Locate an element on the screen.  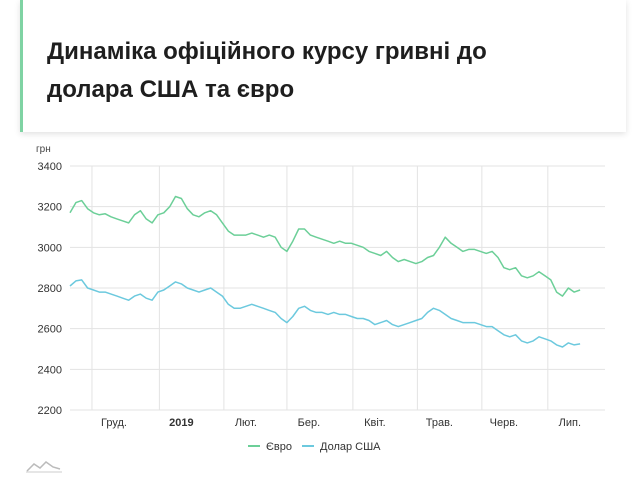
x-tick-label: Трав. is located at coordinates (439, 423).